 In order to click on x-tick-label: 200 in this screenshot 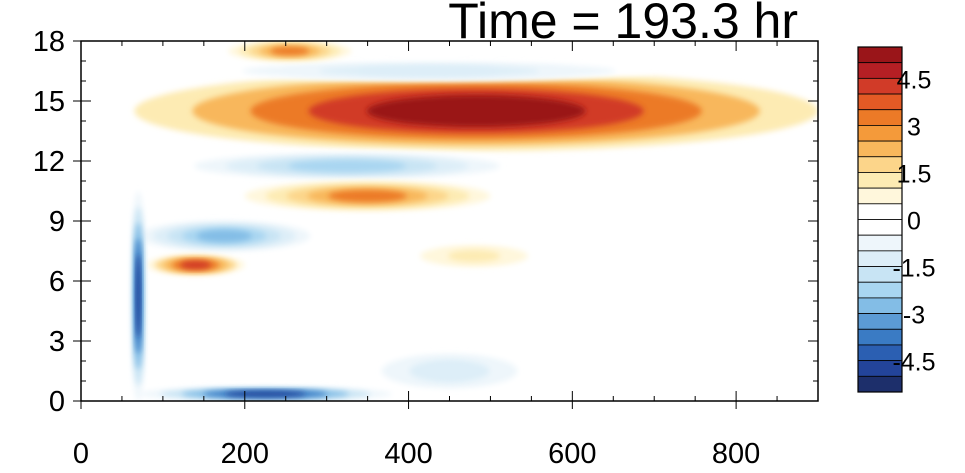, I will do `click(245, 454)`.